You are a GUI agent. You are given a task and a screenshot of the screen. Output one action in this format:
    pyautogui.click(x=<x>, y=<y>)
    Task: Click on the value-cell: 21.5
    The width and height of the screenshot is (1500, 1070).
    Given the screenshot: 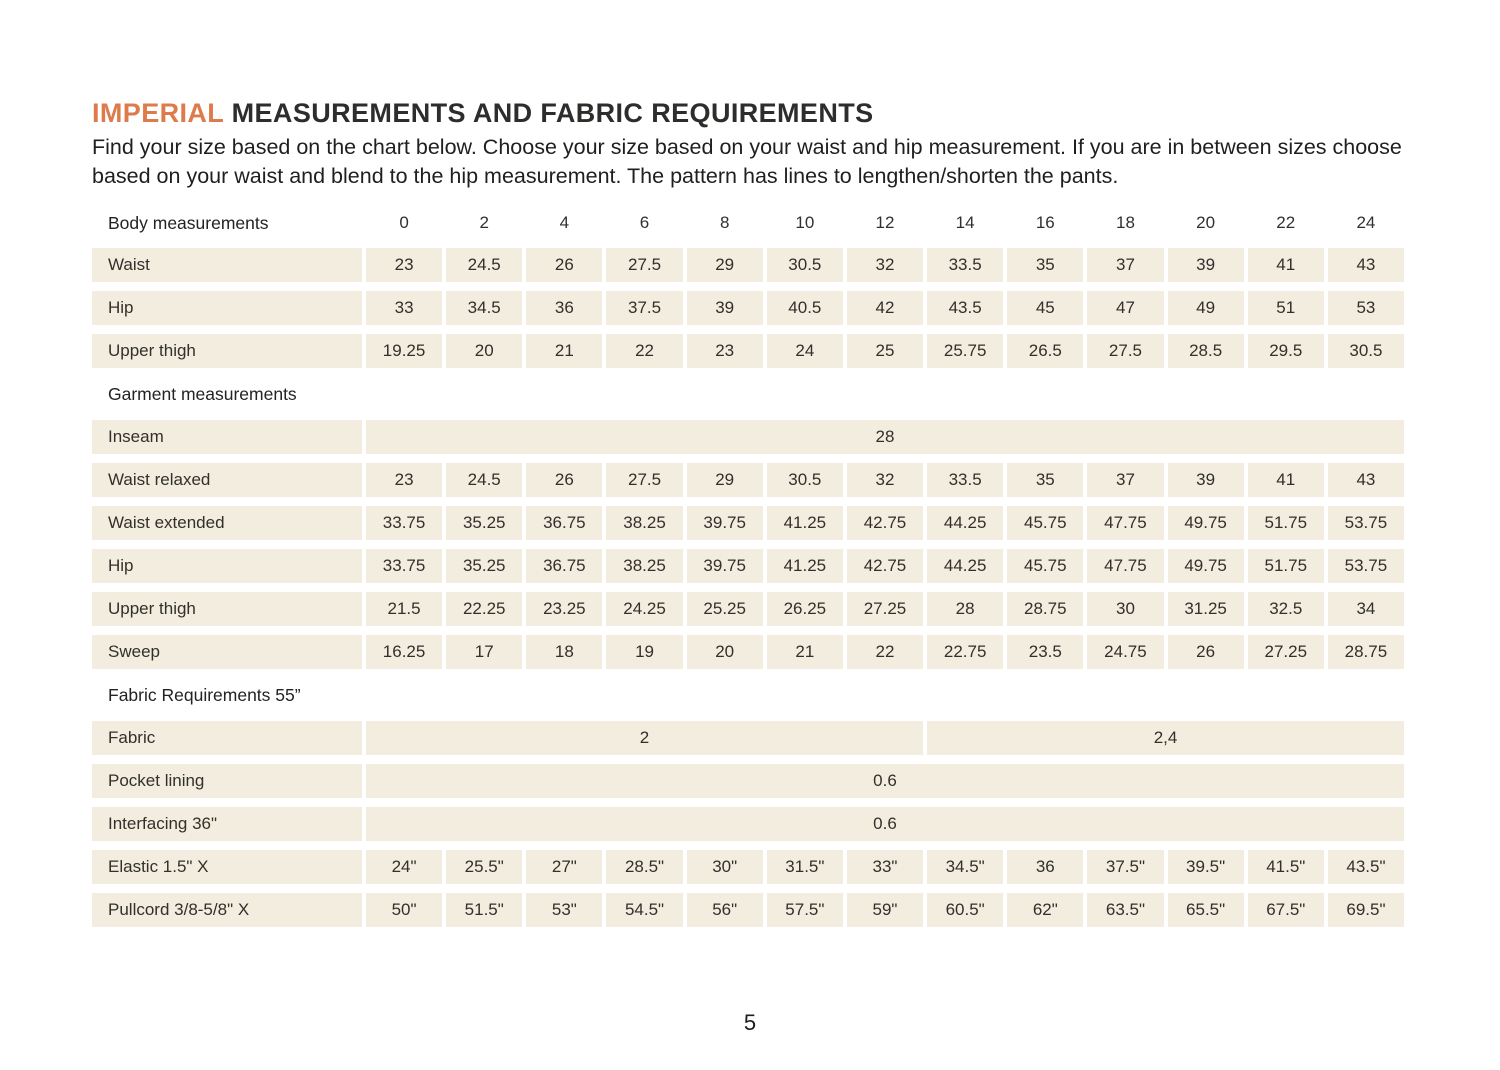 What is the action you would take?
    pyautogui.click(x=404, y=609)
    